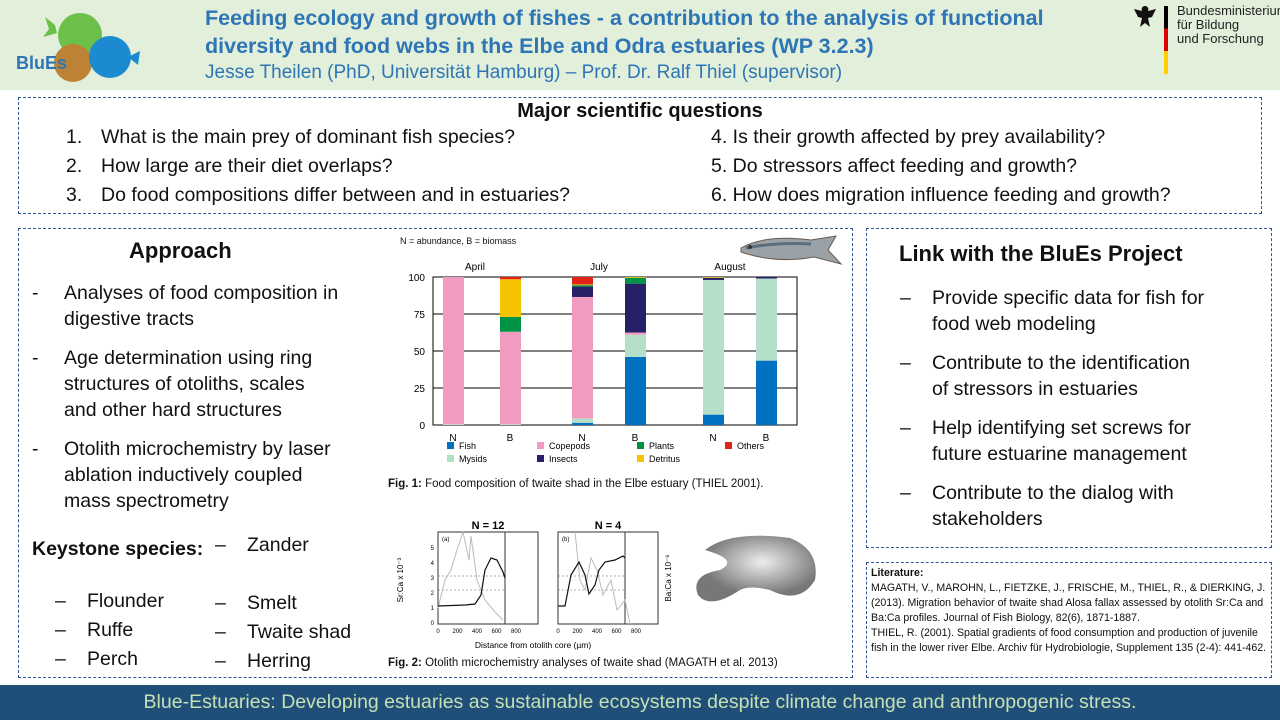 This screenshot has height=720, width=1280. Describe the element at coordinates (1068, 298) in the screenshot. I see `item-text: Provide specific data for fish for` at that location.